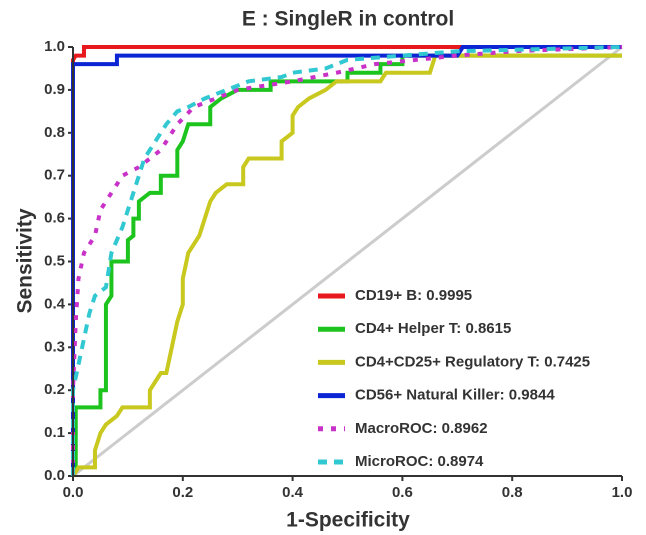 This screenshot has height=535, width=646. Describe the element at coordinates (54, 475) in the screenshot. I see `y-tick-label: 0.0` at that location.